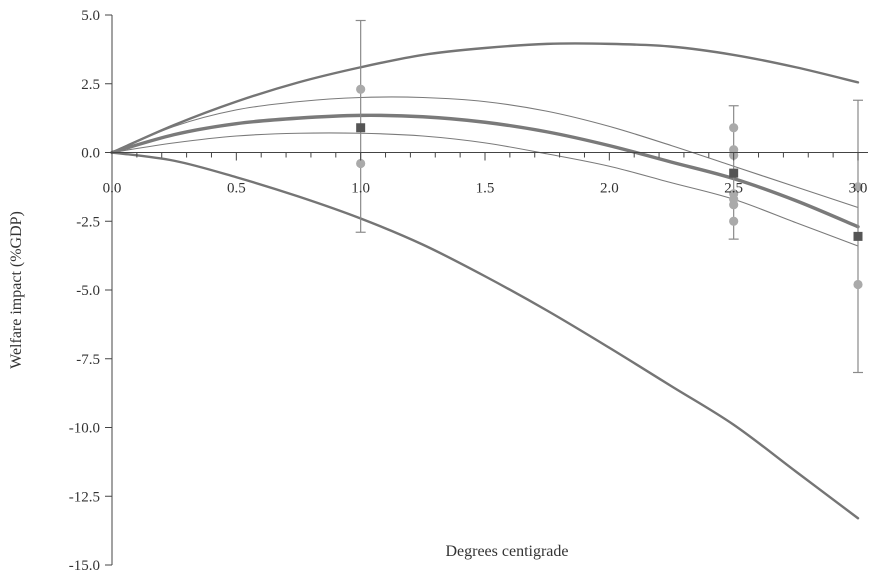  I want to click on x-tick-label-4: 2.0, so click(609, 189).